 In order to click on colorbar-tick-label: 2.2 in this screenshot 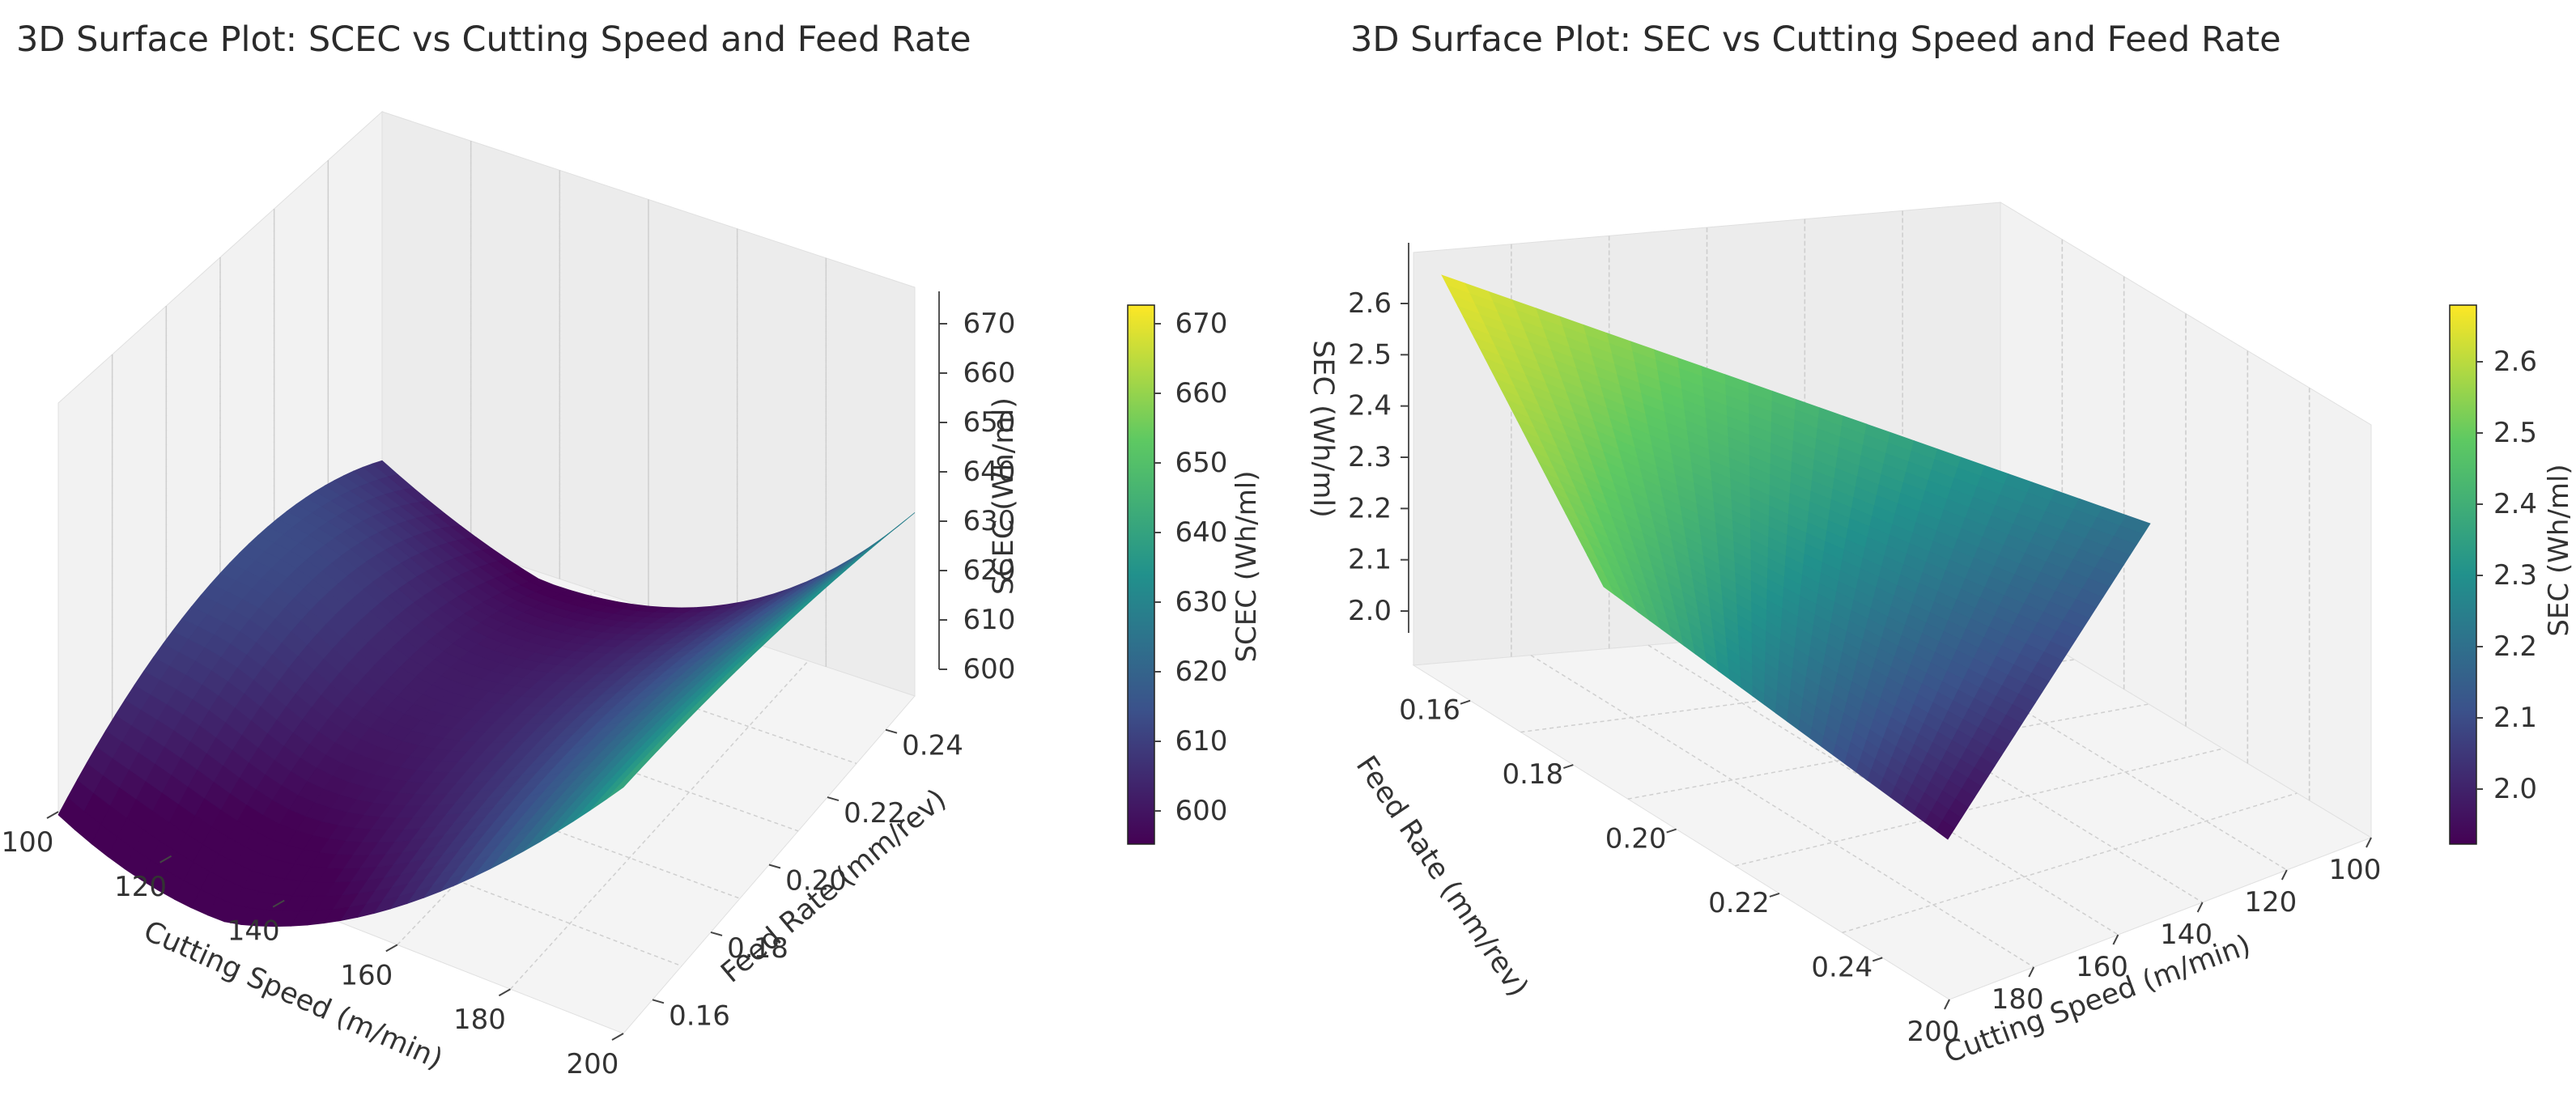, I will do `click(2515, 646)`.